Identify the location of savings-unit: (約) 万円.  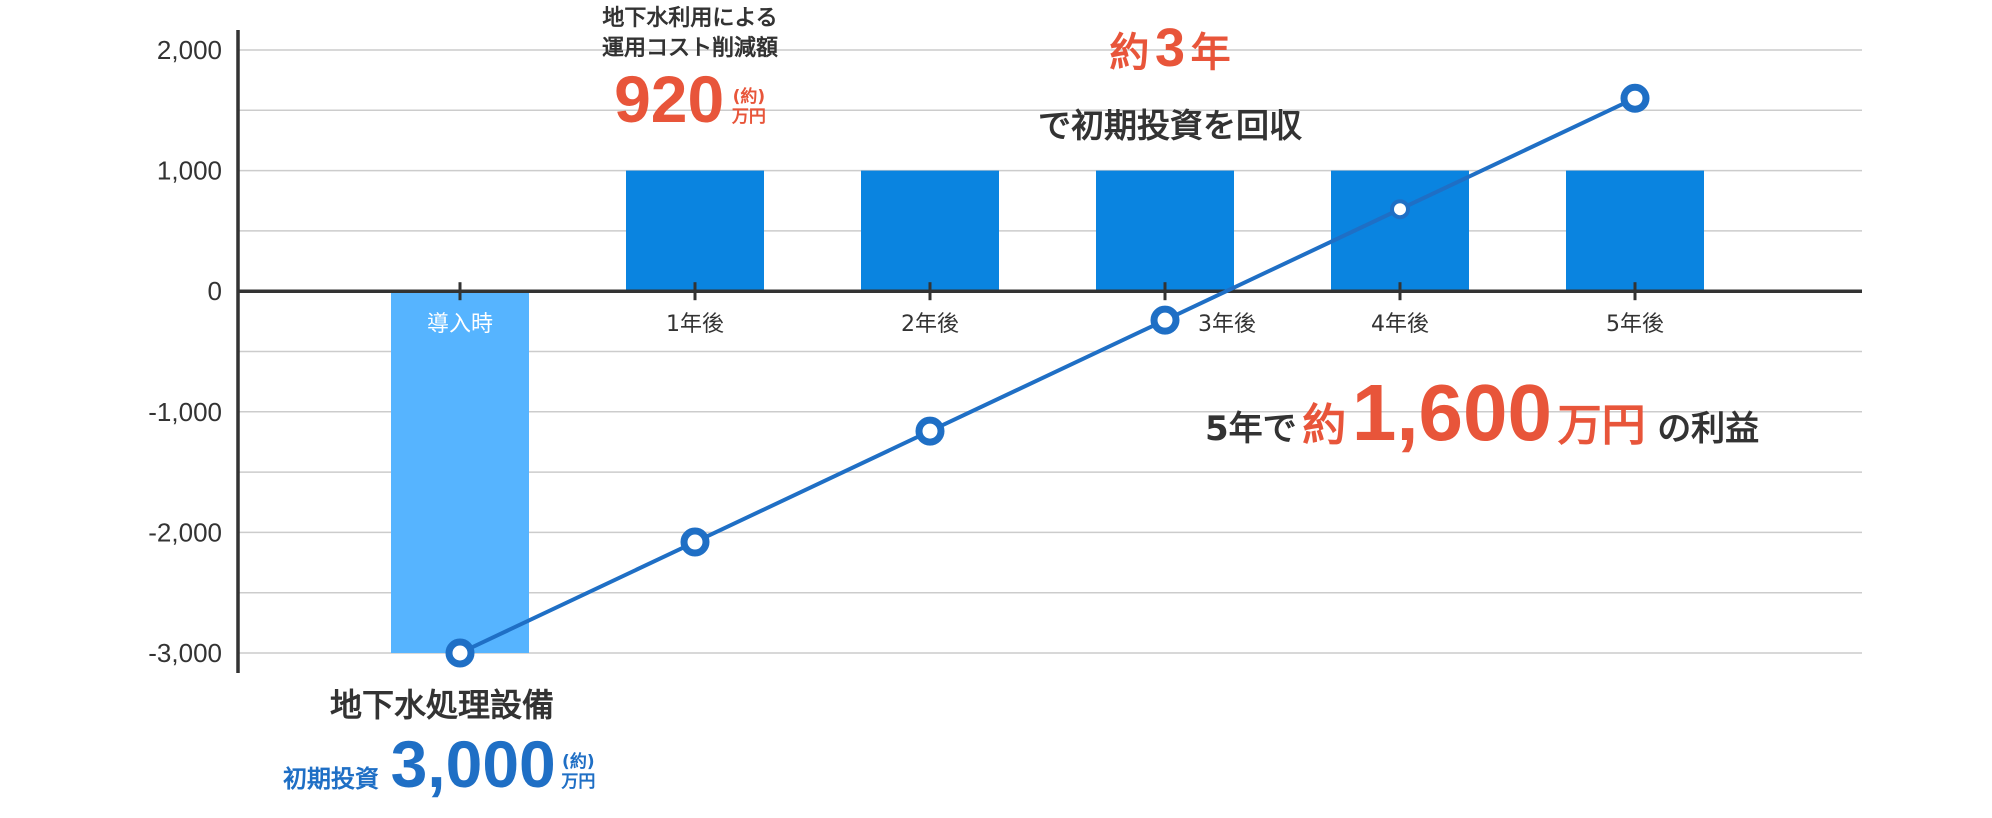
(748, 107).